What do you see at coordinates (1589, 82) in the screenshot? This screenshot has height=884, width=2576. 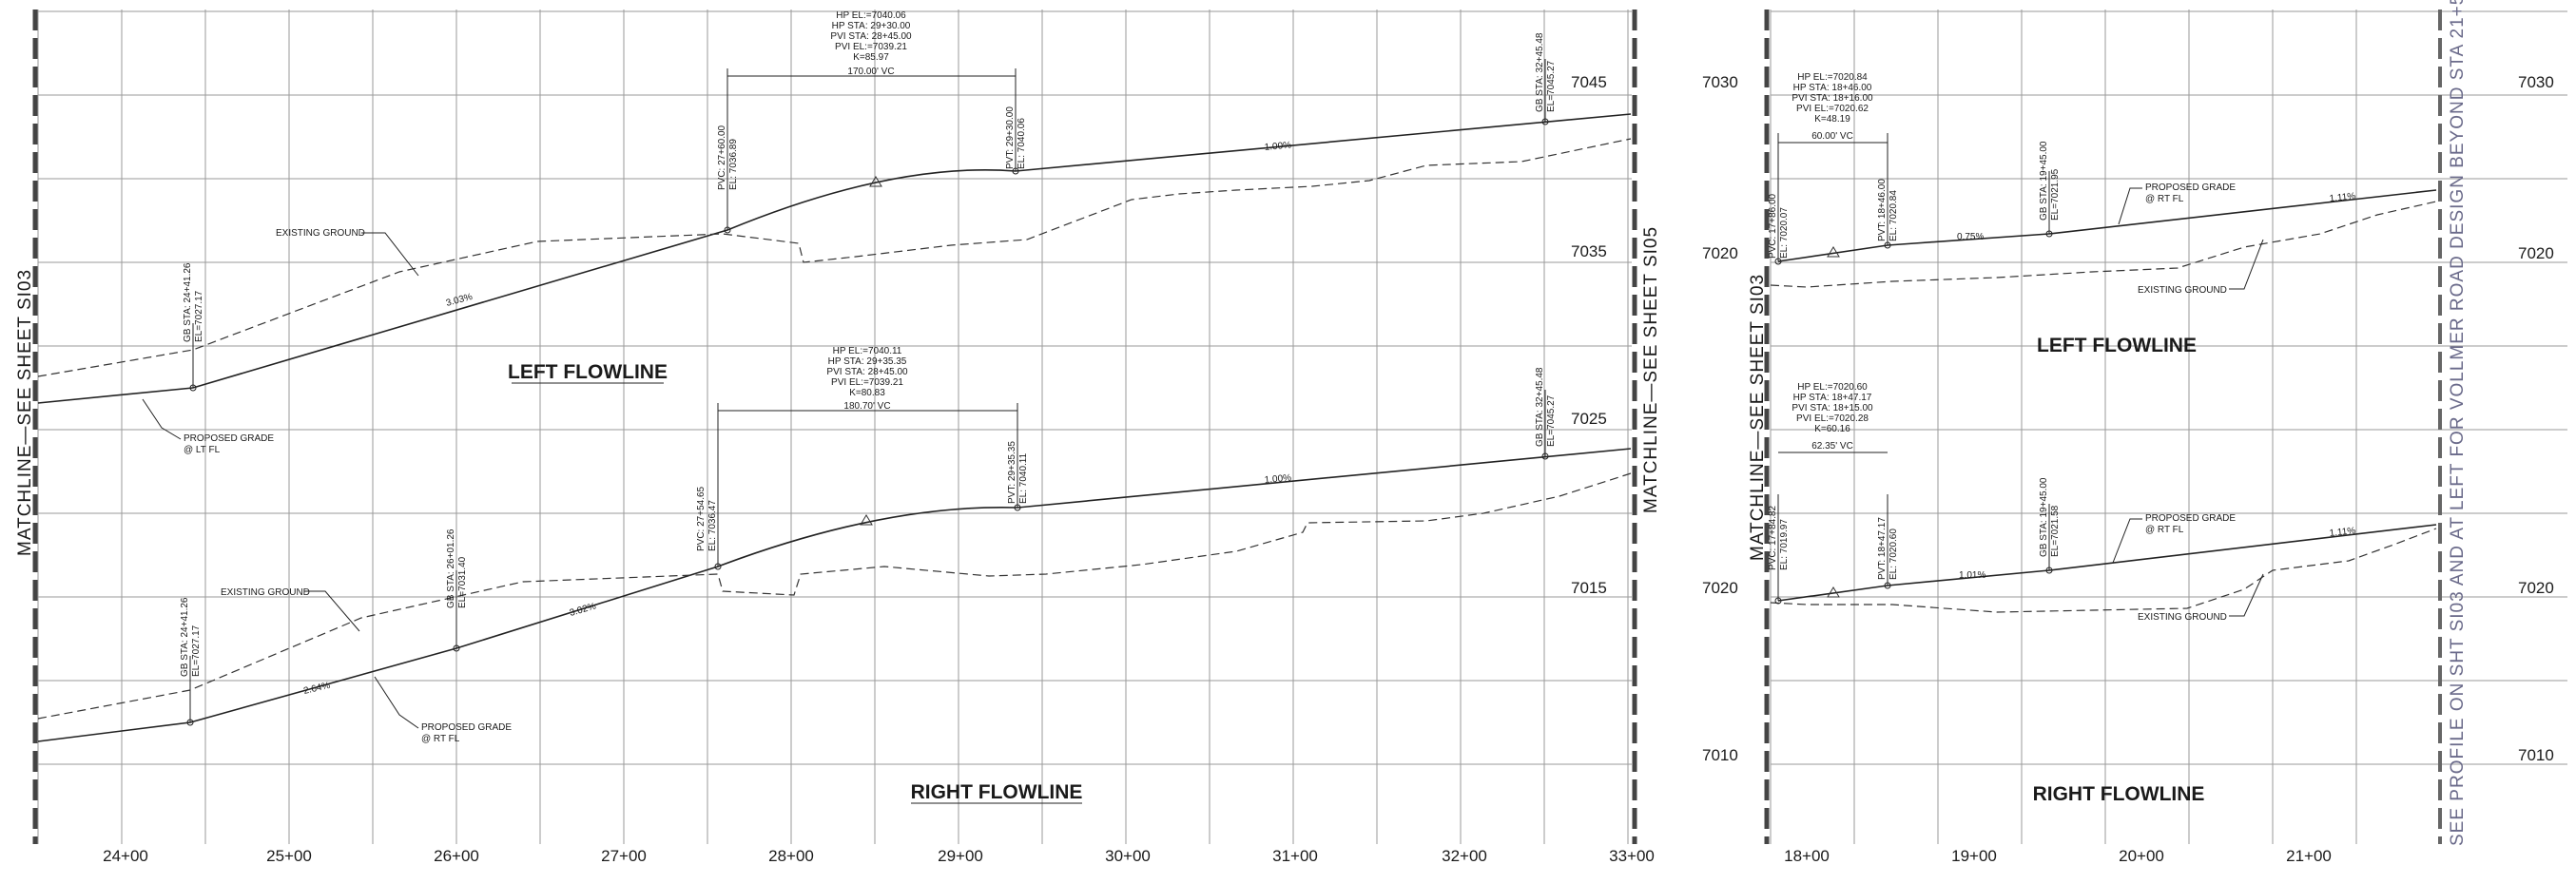 I see `elevation-label: 7045` at bounding box center [1589, 82].